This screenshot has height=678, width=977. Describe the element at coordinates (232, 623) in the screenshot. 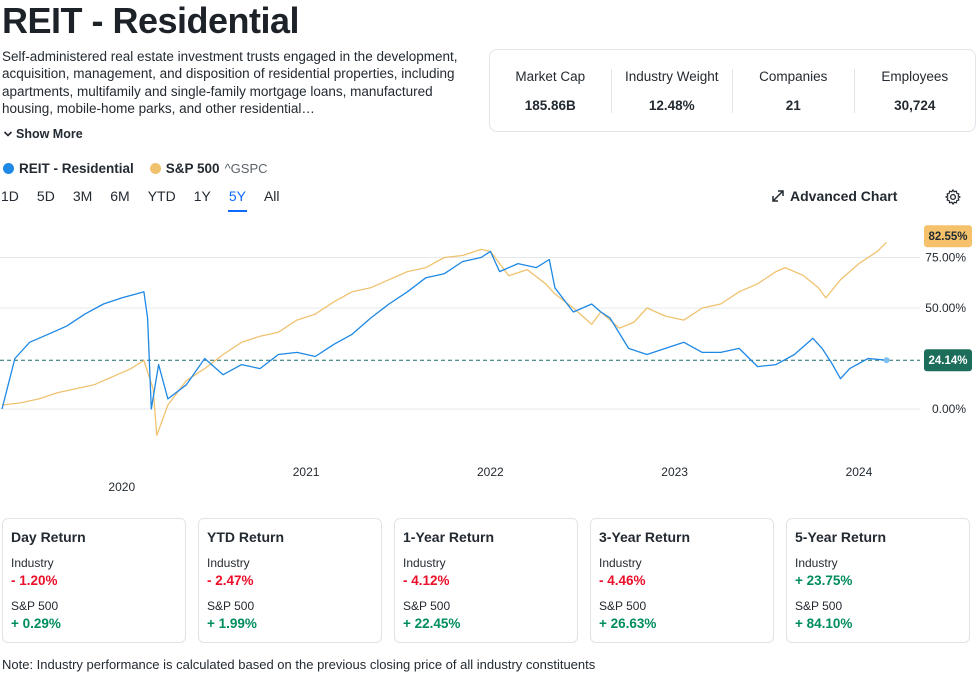

I see `sp500-return: + 1.99%` at that location.